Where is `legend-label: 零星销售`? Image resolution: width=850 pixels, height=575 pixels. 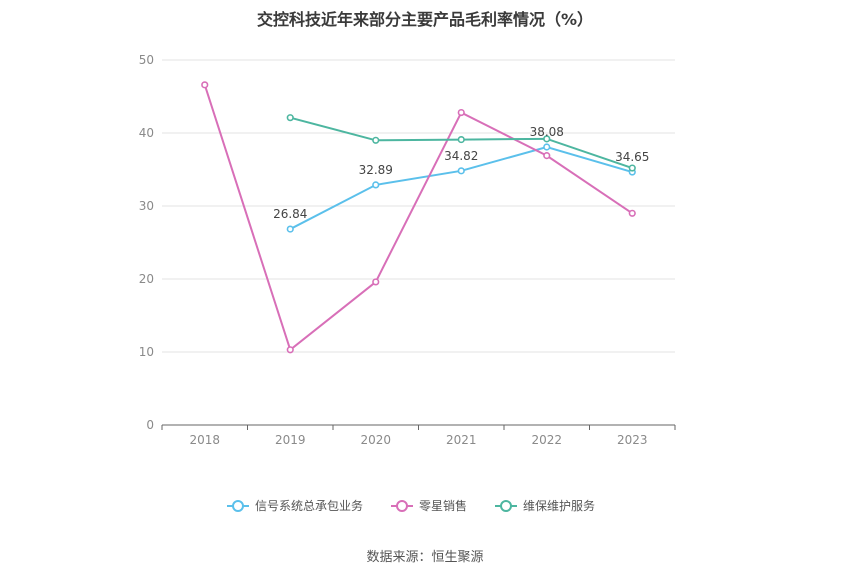 legend-label: 零星销售 is located at coordinates (443, 505).